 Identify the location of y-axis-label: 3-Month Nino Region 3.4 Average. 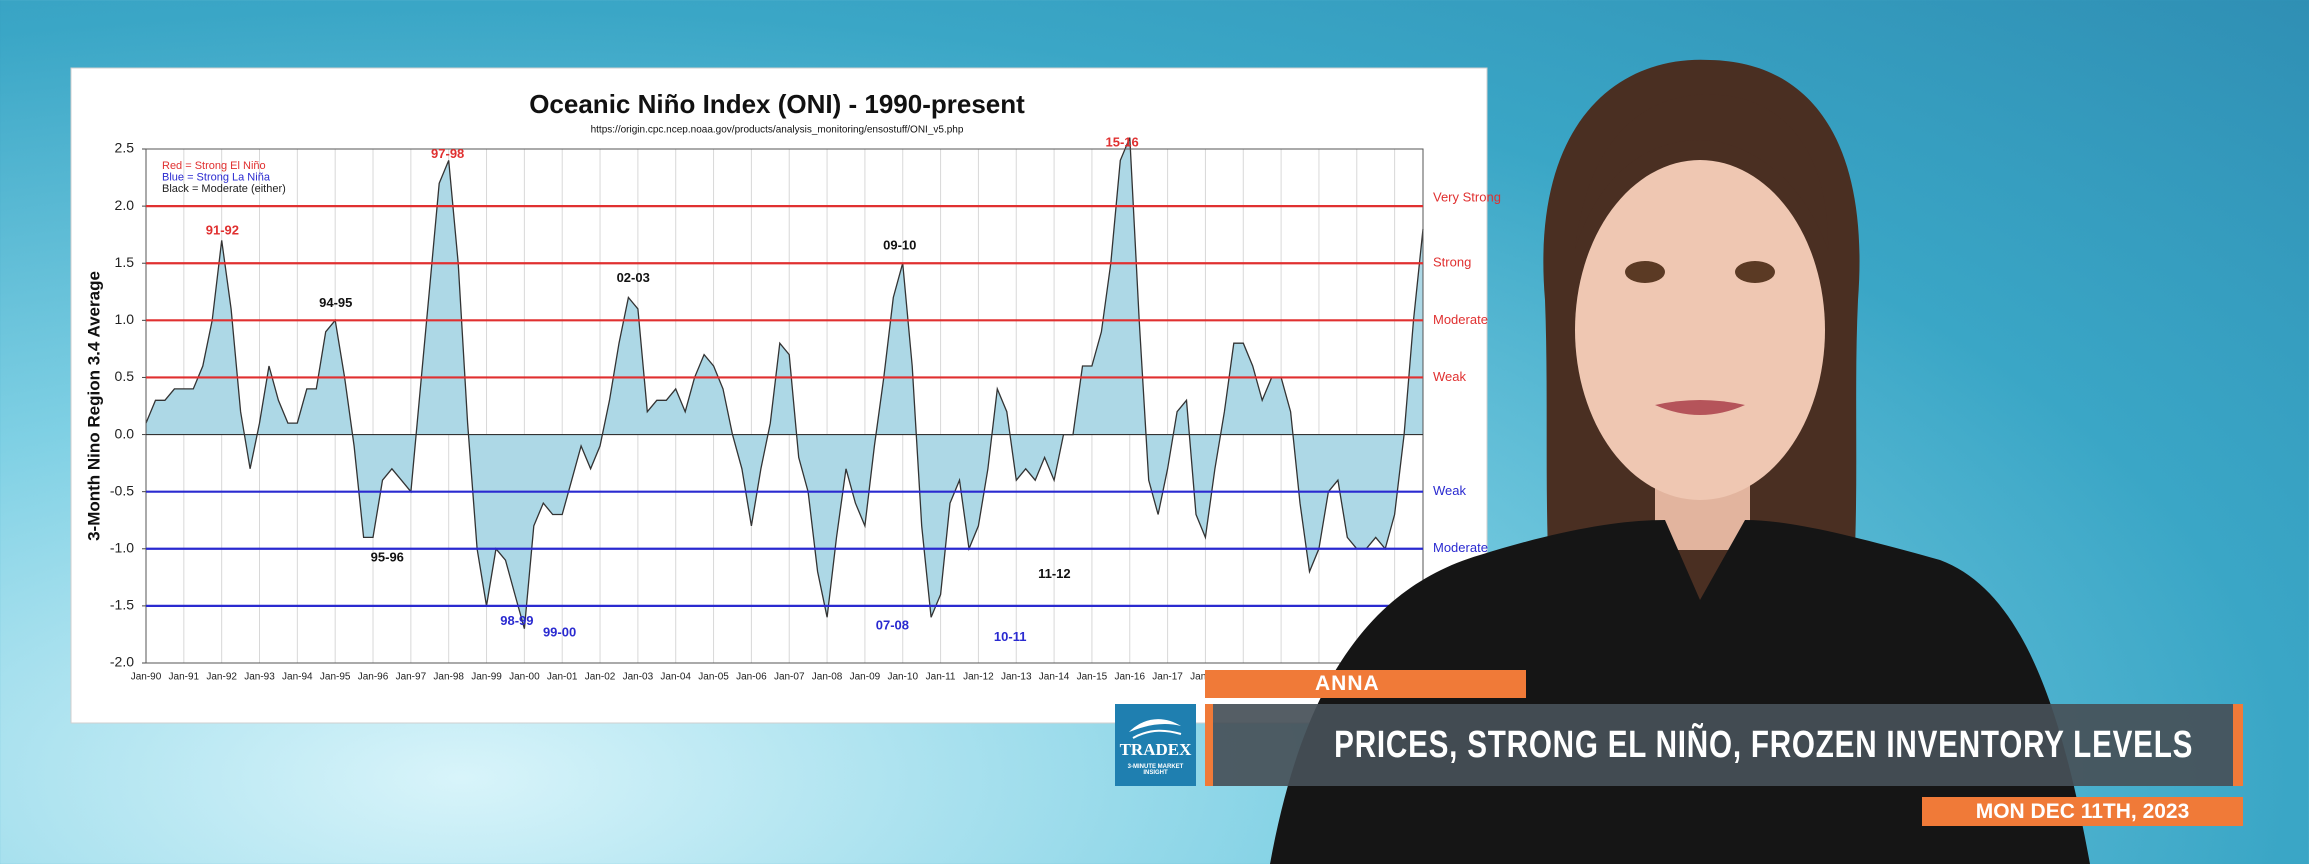
(93, 406).